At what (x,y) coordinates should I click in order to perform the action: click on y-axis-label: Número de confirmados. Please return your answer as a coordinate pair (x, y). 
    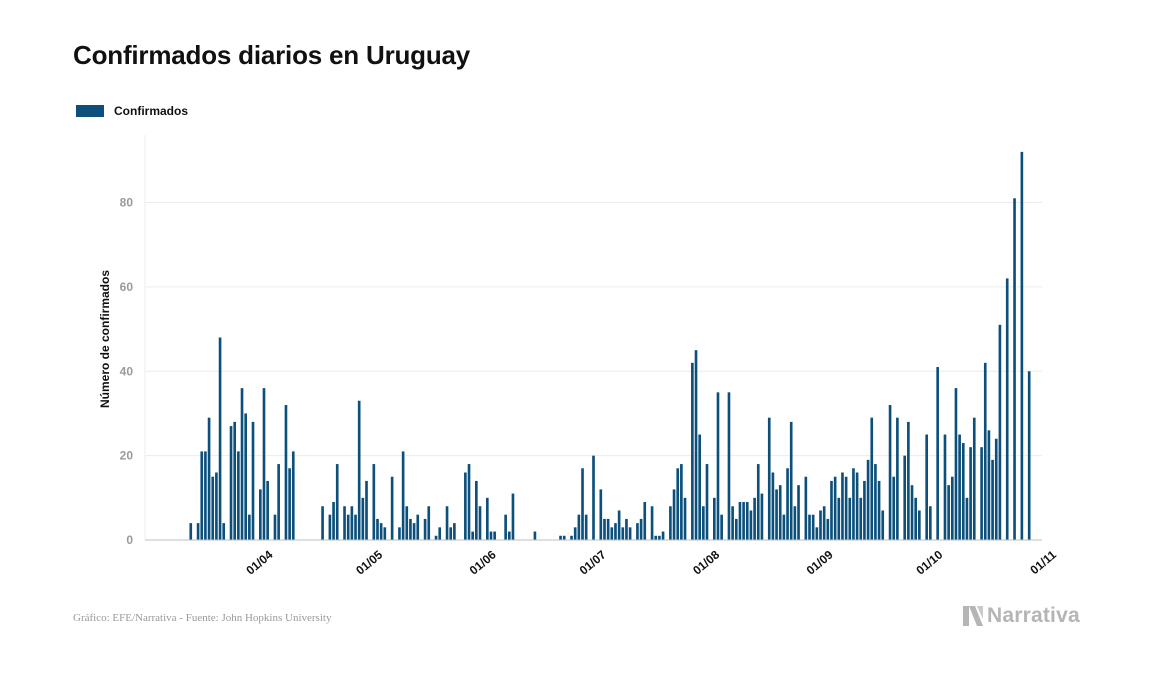
    Looking at the image, I should click on (105, 339).